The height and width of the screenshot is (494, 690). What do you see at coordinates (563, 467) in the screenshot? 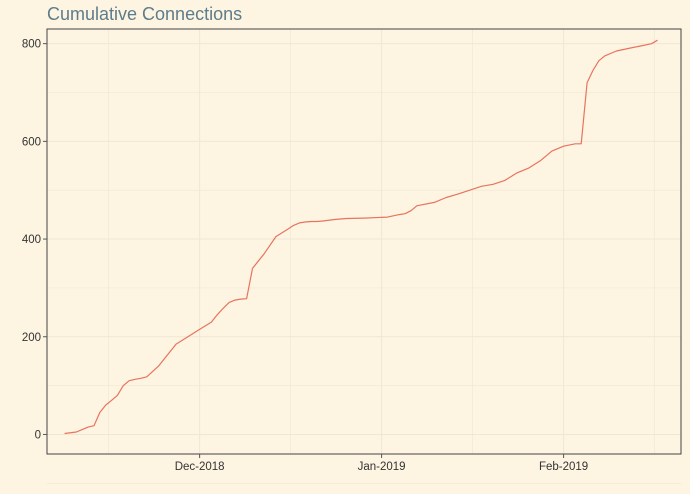
I see `x-tick-label: Feb-2019` at bounding box center [563, 467].